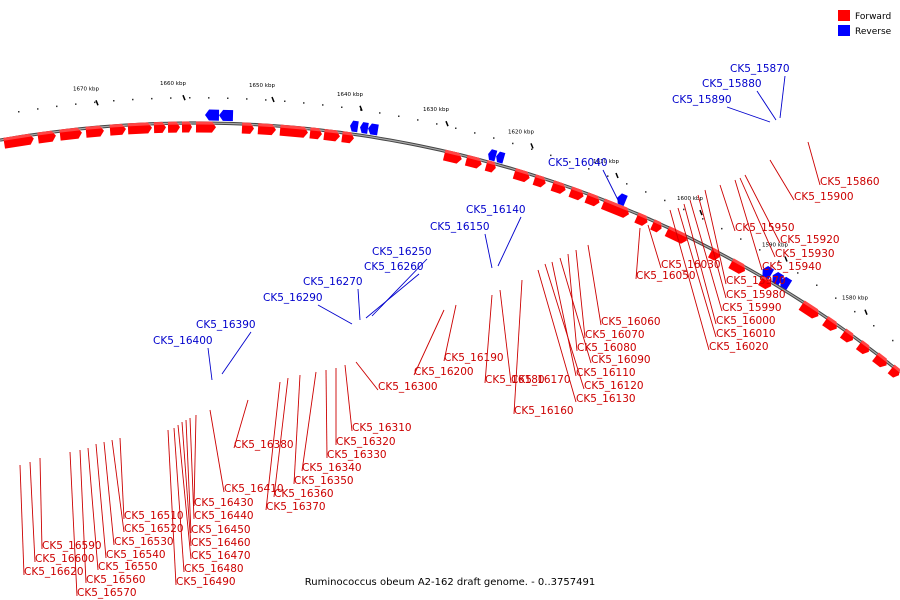 This screenshot has width=900, height=600. I want to click on gene-label: CK5_16470, so click(221, 556).